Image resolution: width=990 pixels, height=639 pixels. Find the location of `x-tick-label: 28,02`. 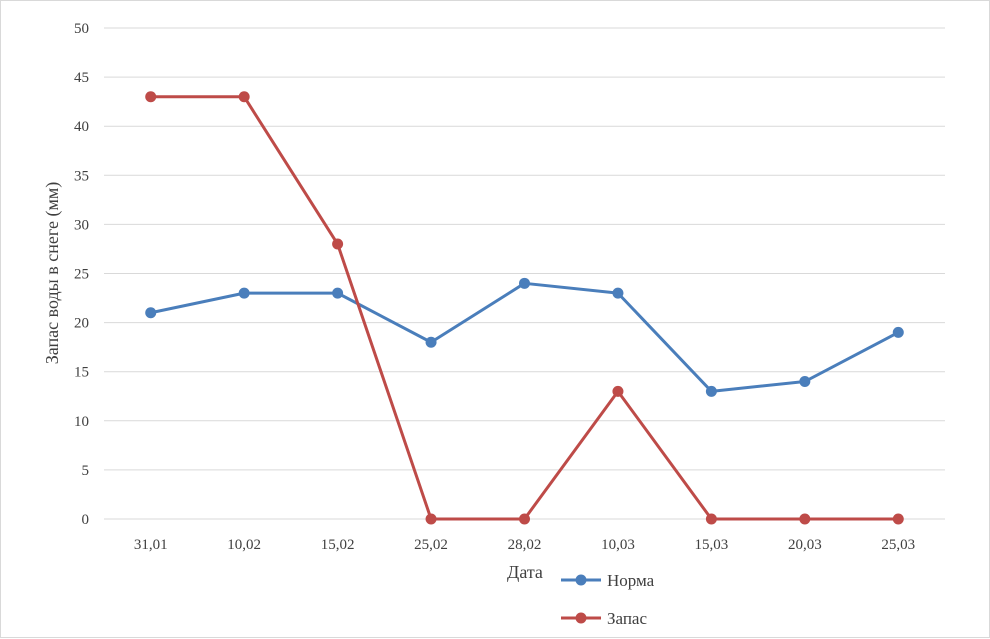

x-tick-label: 28,02 is located at coordinates (525, 545).